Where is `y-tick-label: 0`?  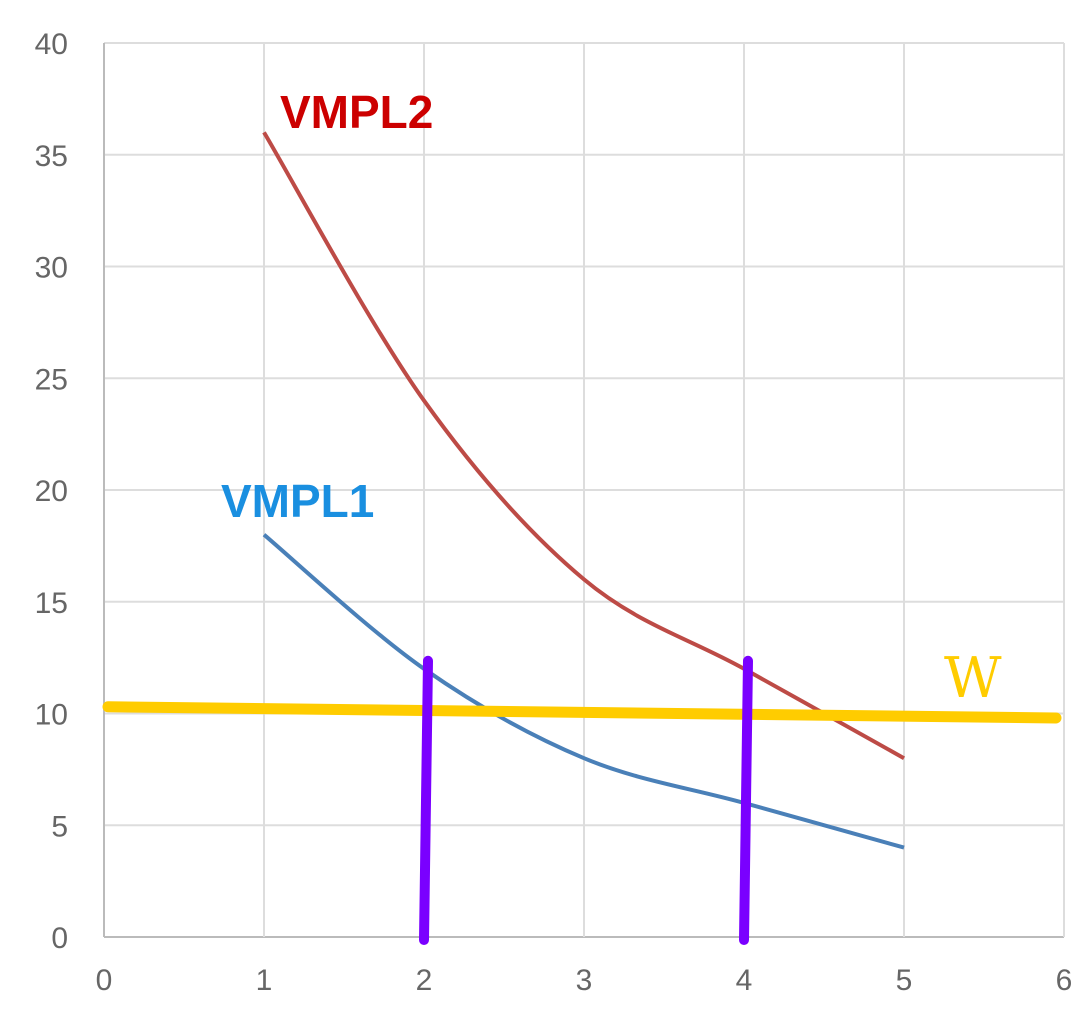
y-tick-label: 0 is located at coordinates (59, 938).